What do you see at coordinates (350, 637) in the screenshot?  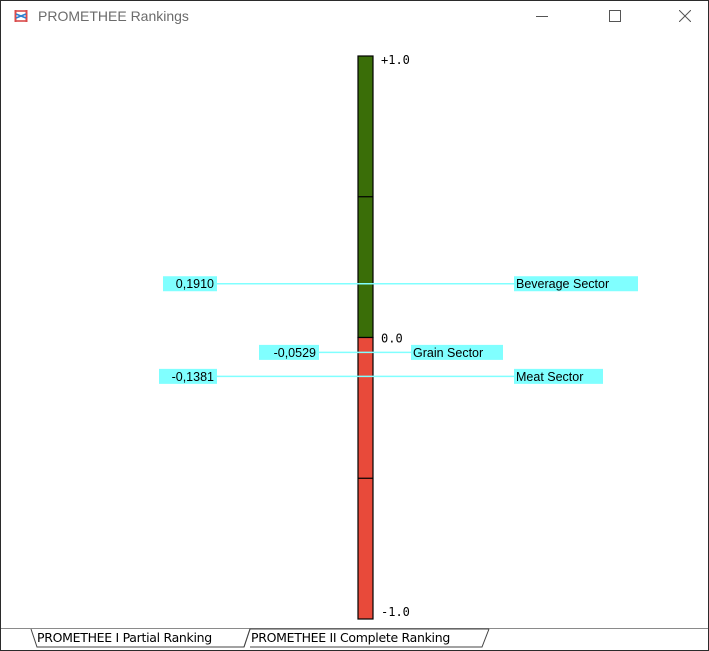 I see `tab-complete-ranking: PROMETHEE II Complete Ranking` at bounding box center [350, 637].